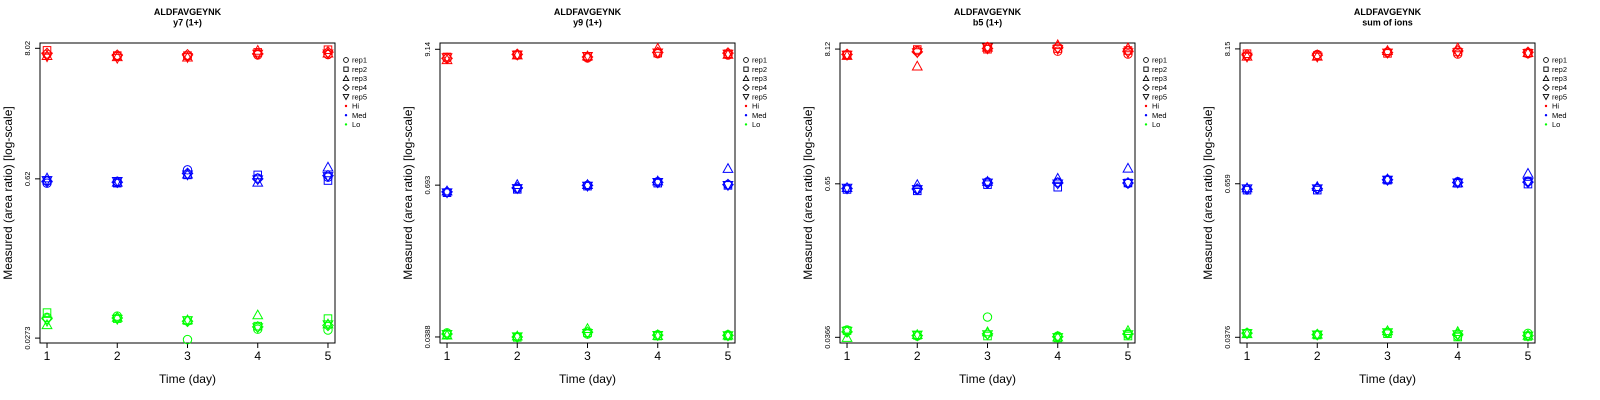 The width and height of the screenshot is (1600, 400). I want to click on series-lo, so click(987, 328).